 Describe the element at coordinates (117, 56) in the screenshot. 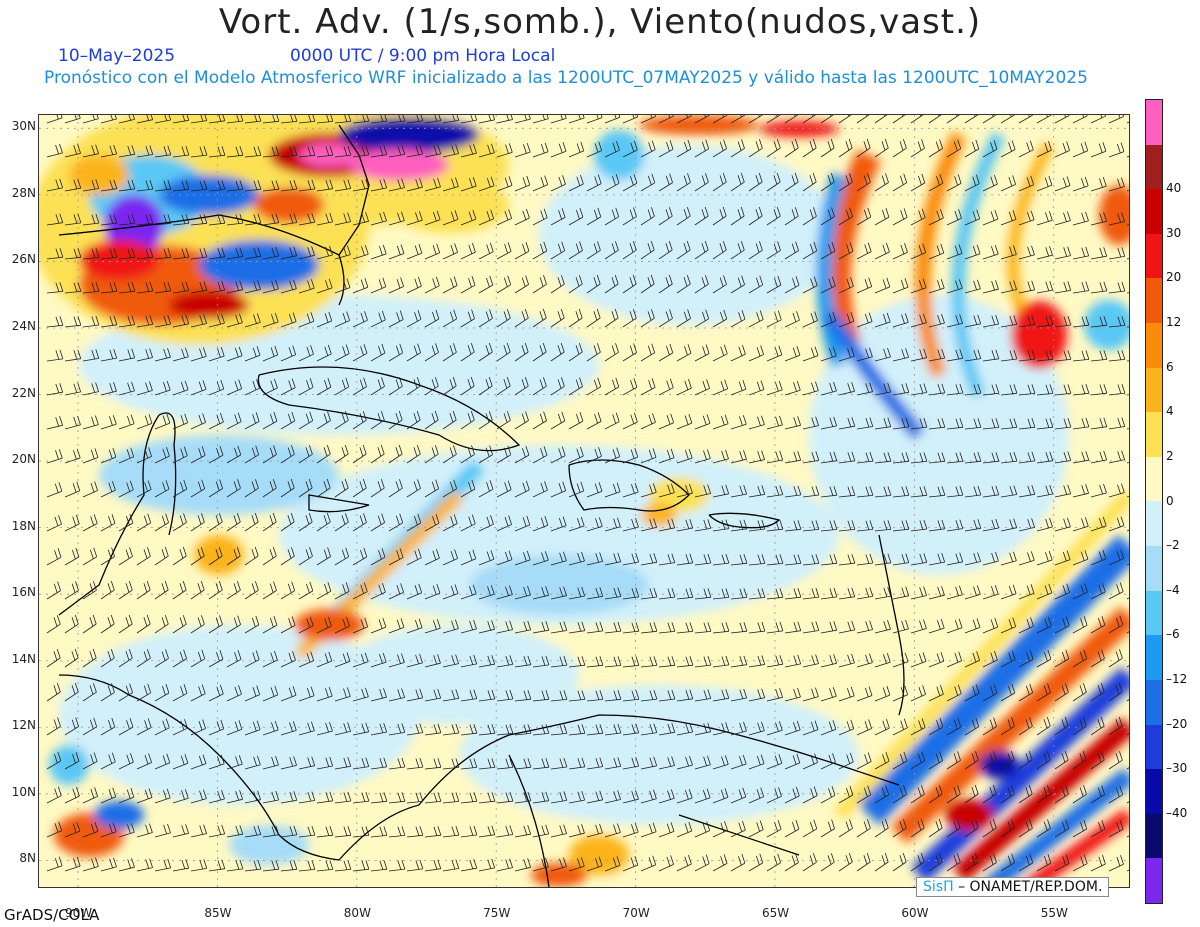

I see `forecast-date: 10–May–2025` at that location.